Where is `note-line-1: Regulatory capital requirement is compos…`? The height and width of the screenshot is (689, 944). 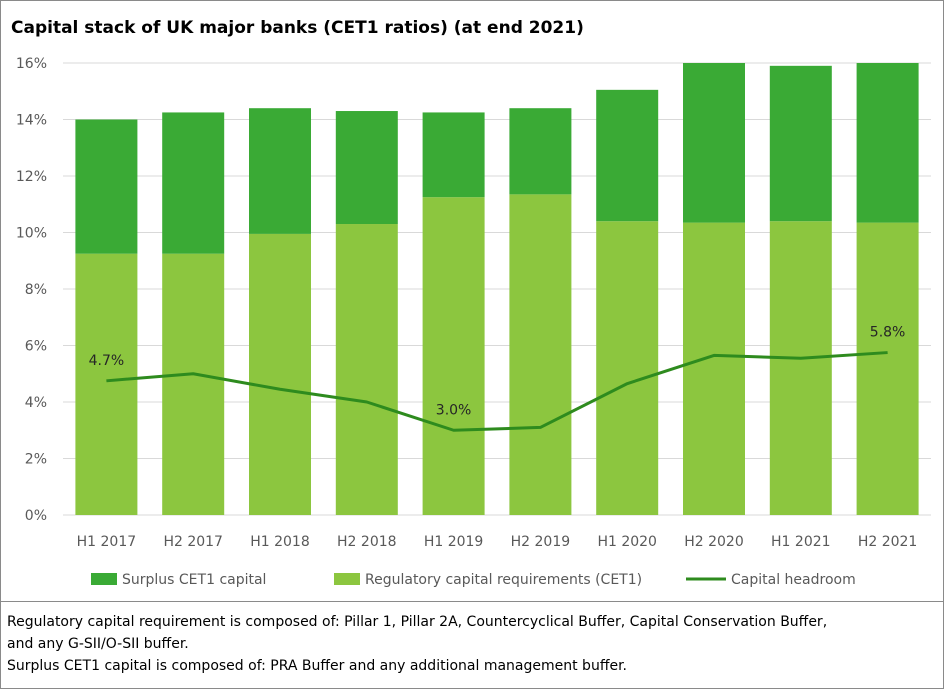
note-line-1: Regulatory capital requirement is compos… is located at coordinates (417, 622).